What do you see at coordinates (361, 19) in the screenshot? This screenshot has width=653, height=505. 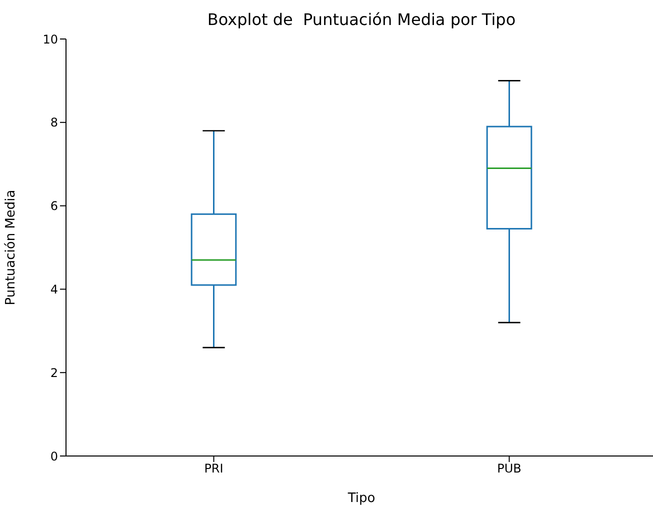 I see `chart-title: Boxplot de Puntuación Media por Tipo` at bounding box center [361, 19].